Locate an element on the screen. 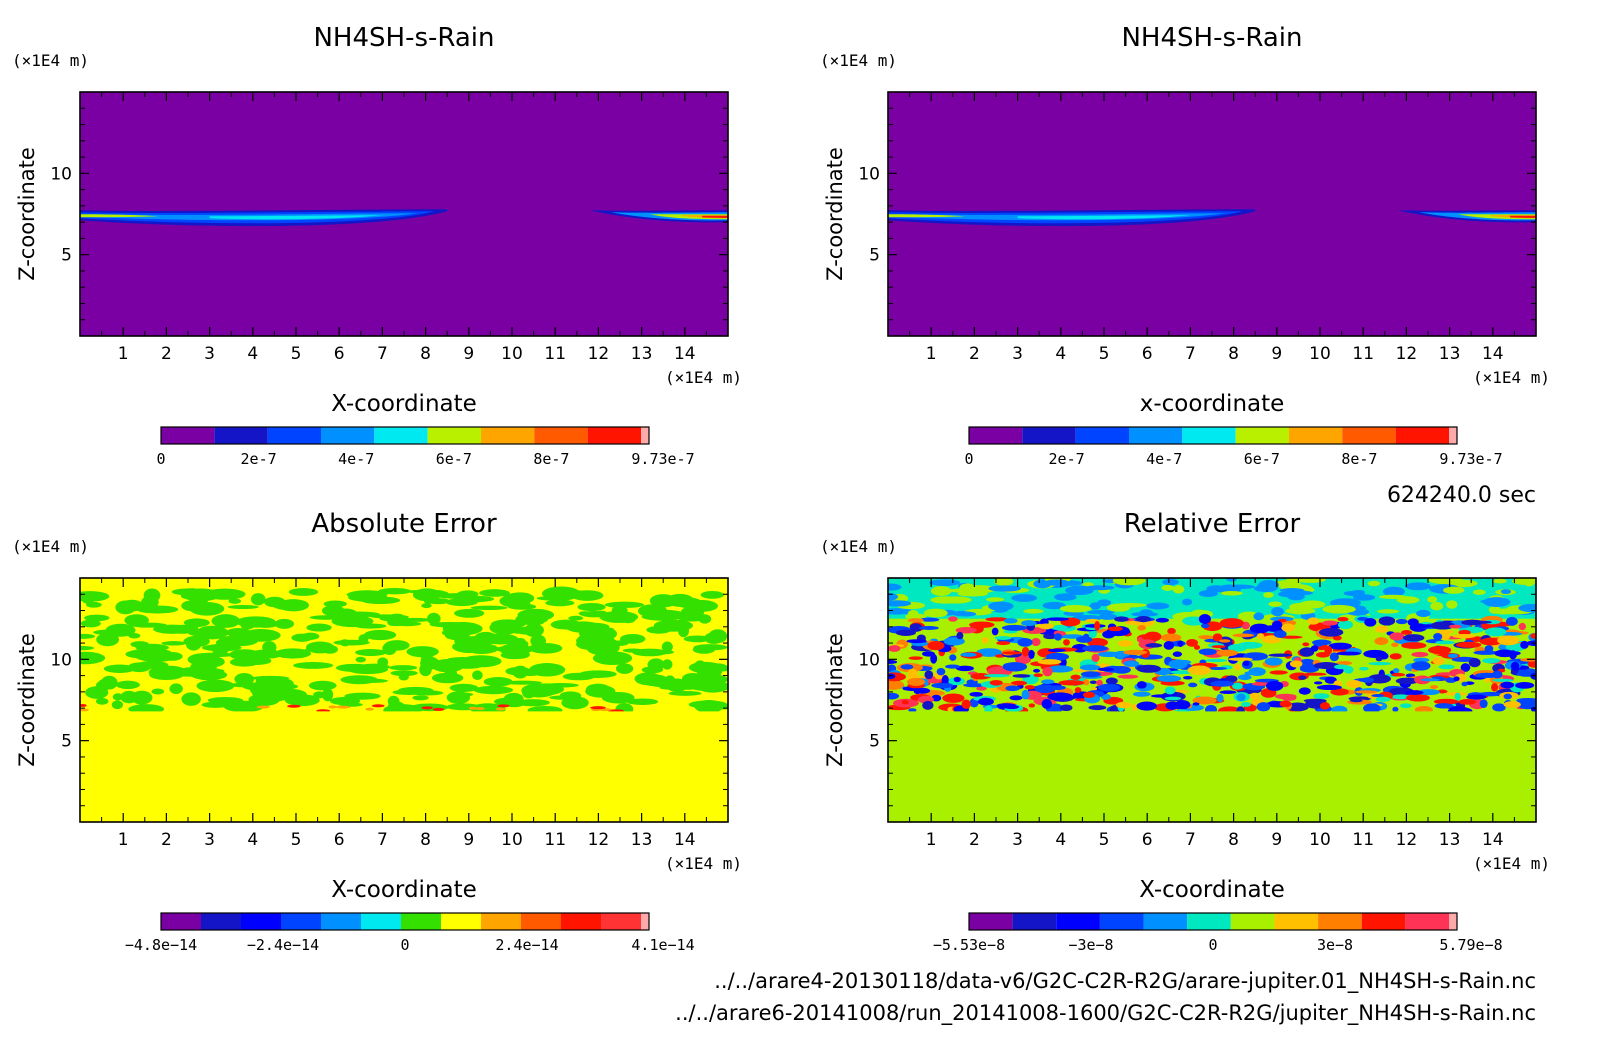 The width and height of the screenshot is (1604, 1054). x-tick-label: 9 is located at coordinates (468, 354).